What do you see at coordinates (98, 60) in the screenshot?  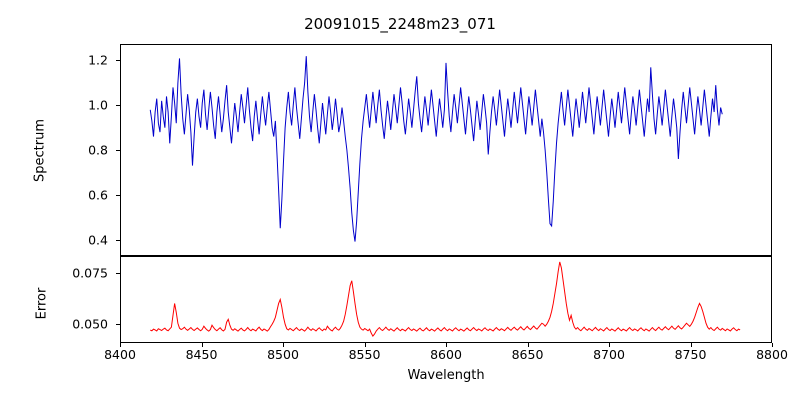 I see `y-tick-label-spectrum: 1.2` at bounding box center [98, 60].